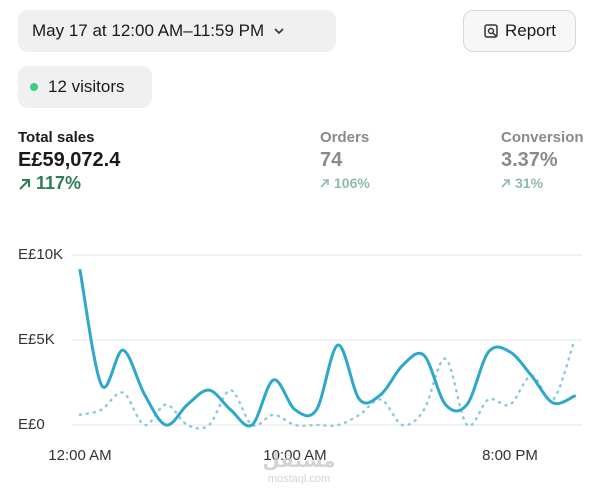 The image size is (598, 498). I want to click on metric-change: 117%, so click(69, 183).